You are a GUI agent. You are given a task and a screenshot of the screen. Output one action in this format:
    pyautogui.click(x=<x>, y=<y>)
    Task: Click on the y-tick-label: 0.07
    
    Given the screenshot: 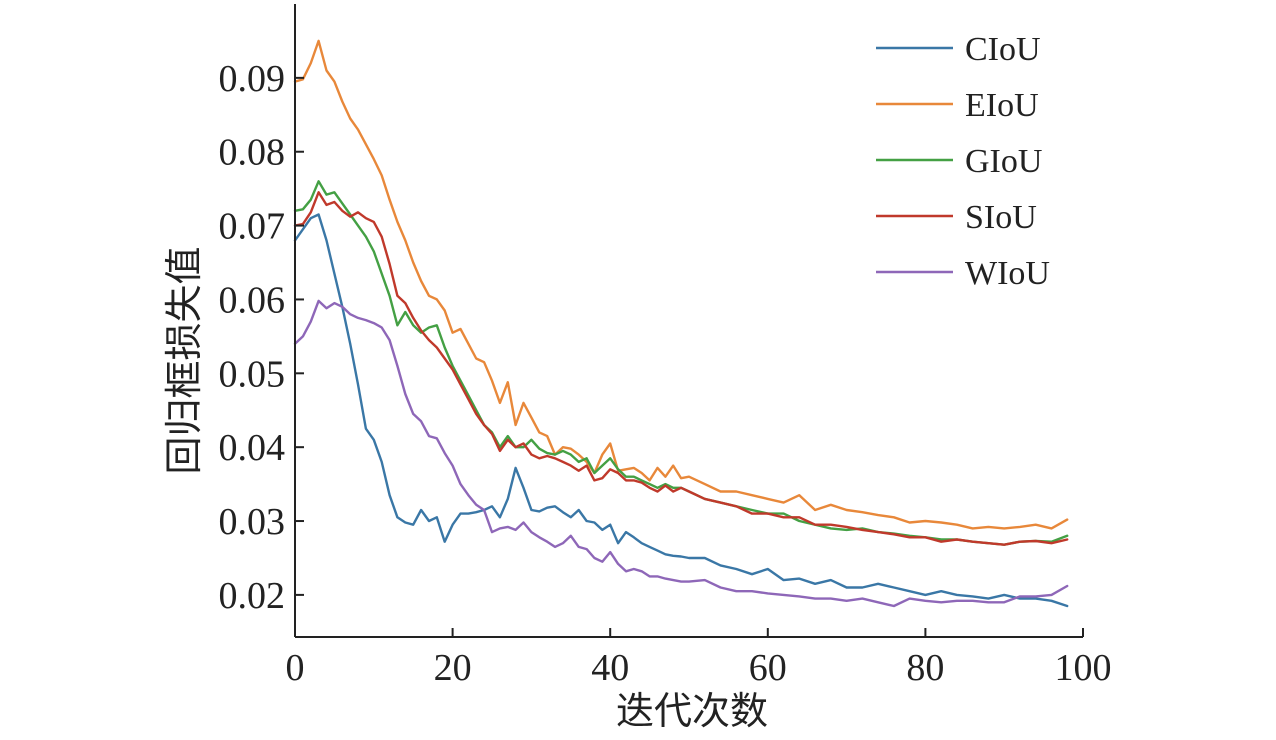 What is the action you would take?
    pyautogui.click(x=252, y=227)
    